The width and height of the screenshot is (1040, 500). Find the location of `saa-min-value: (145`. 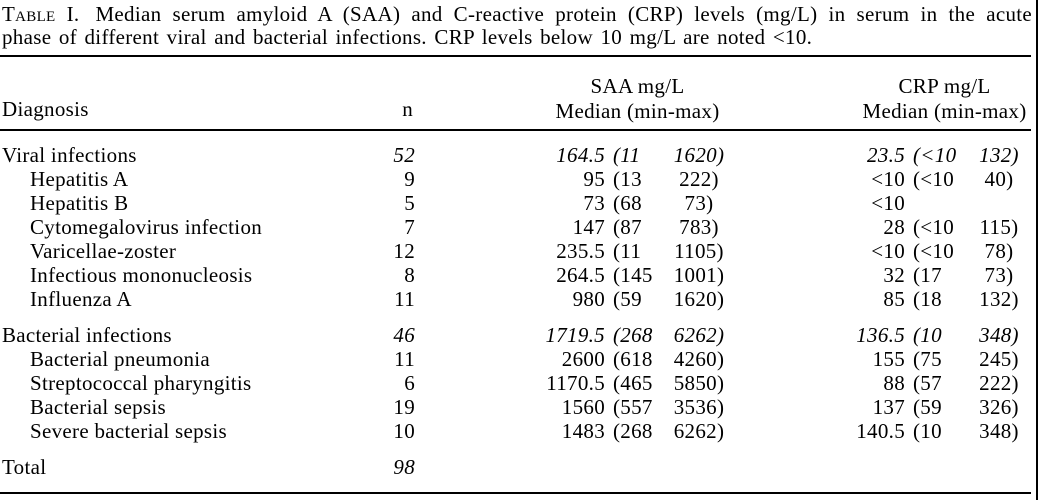

saa-min-value: (145 is located at coordinates (633, 275).